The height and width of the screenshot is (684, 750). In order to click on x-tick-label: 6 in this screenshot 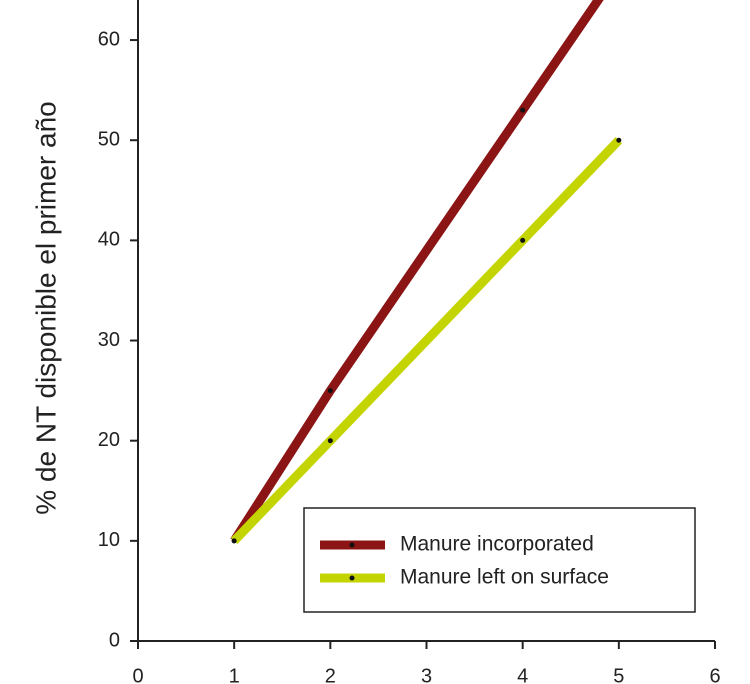, I will do `click(714, 675)`.